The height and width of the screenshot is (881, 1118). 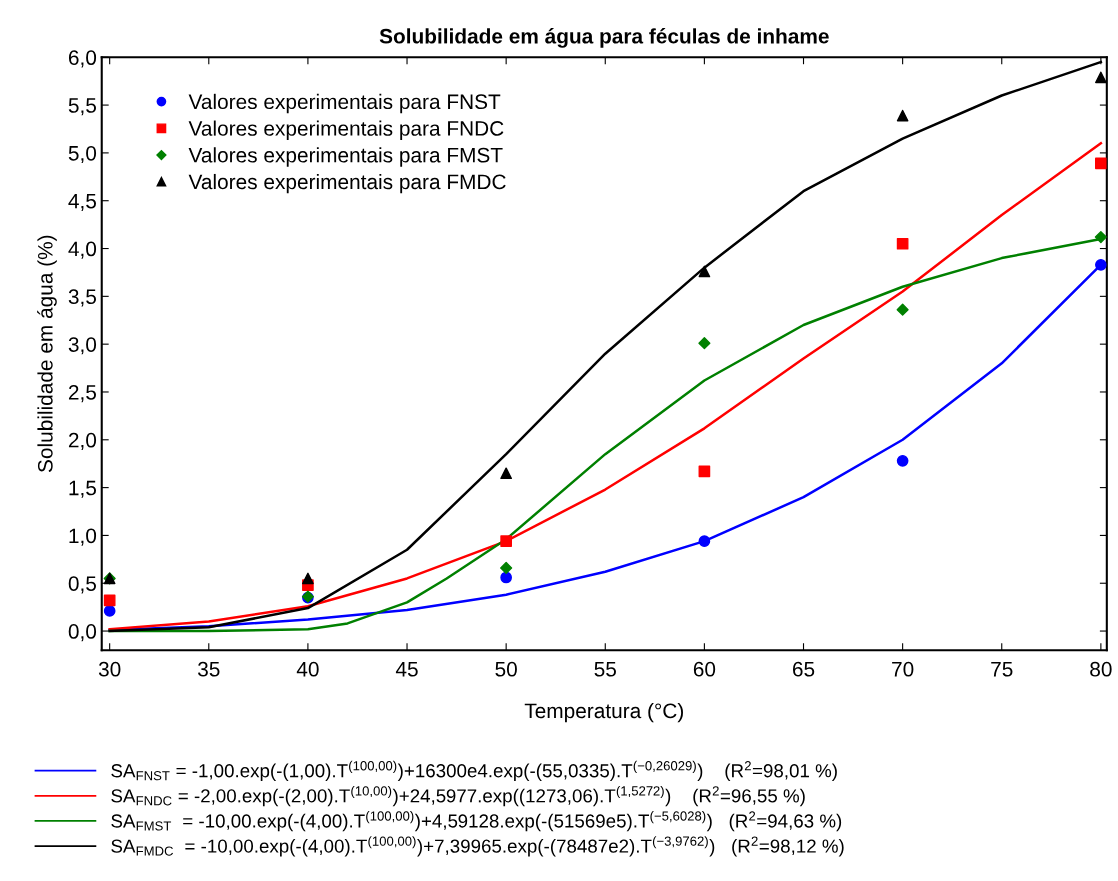 What do you see at coordinates (345, 157) in the screenshot?
I see `legend-label: Valores experimentais para FMST` at bounding box center [345, 157].